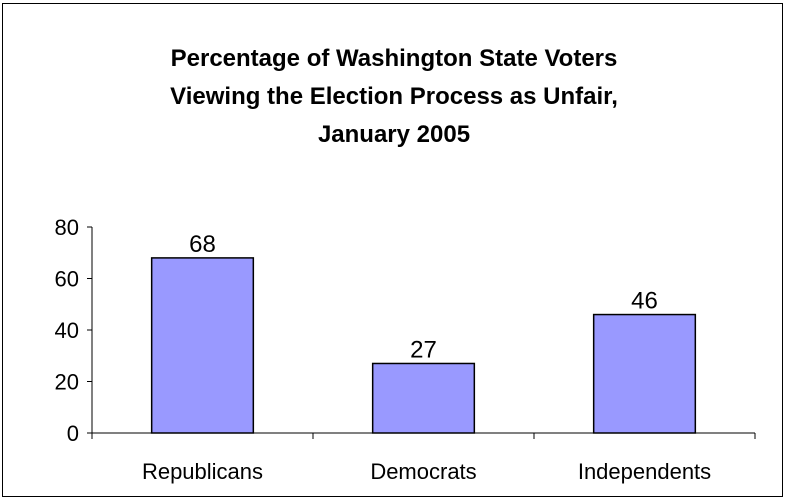 This screenshot has width=788, height=502. I want to click on chart-title-line-2: Viewing the Election Process as Unfair,, so click(394, 96).